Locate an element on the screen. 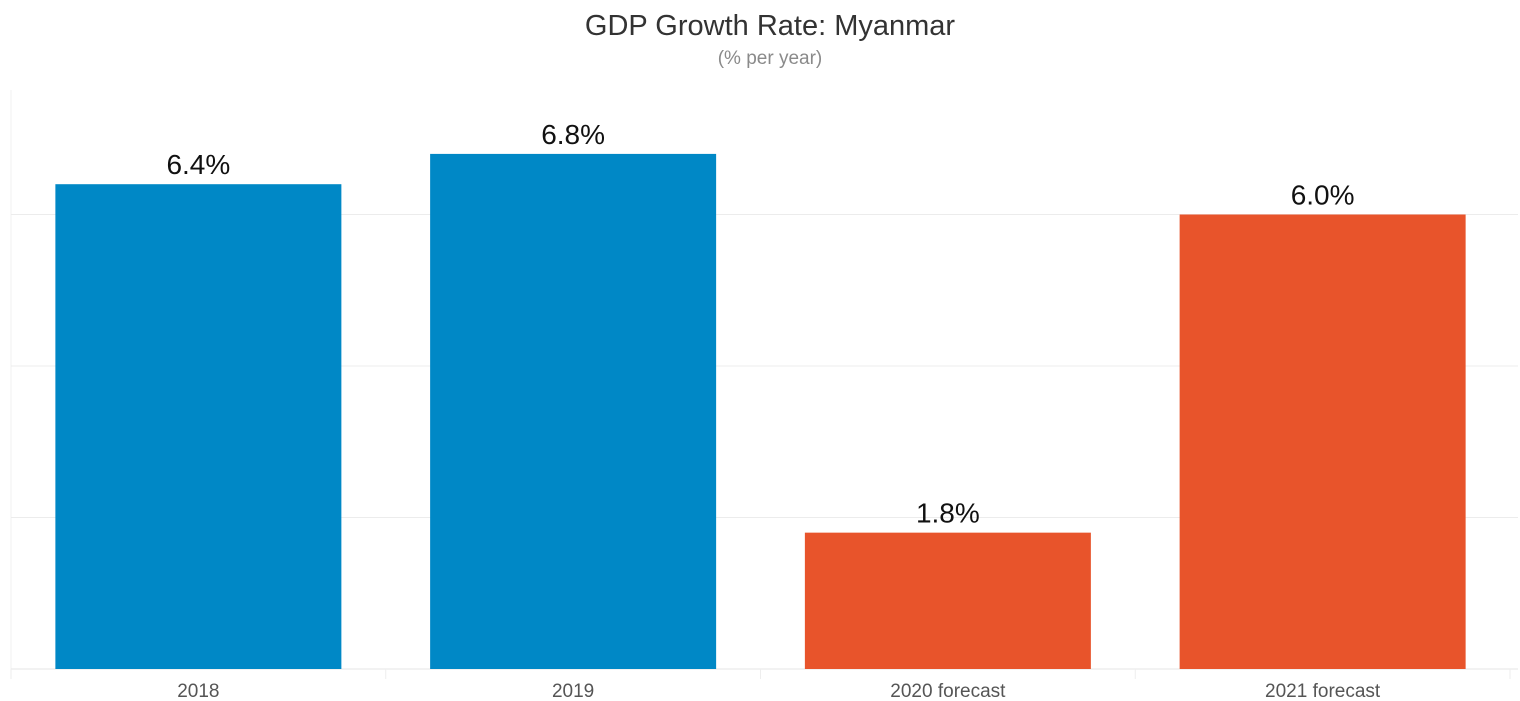 This screenshot has height=701, width=1520. data-label-2020-forecast: 1.8% is located at coordinates (948, 513).